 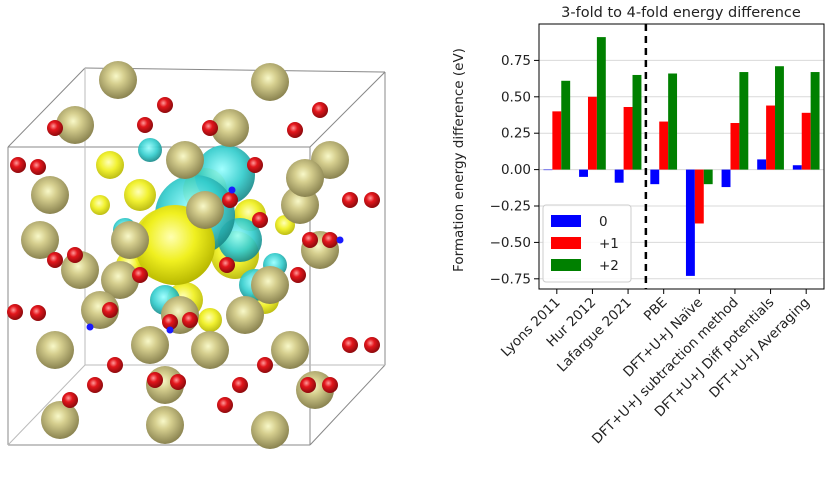 What do you see at coordinates (699, 196) in the screenshot?
I see `bar-+1-4` at bounding box center [699, 196].